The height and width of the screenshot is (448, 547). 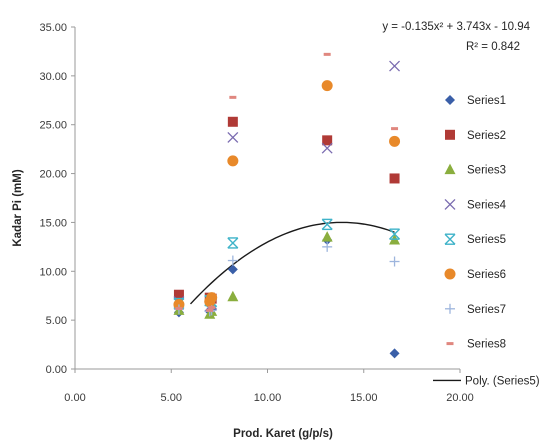 I want to click on x-tick-label: 20.00, so click(x=460, y=398).